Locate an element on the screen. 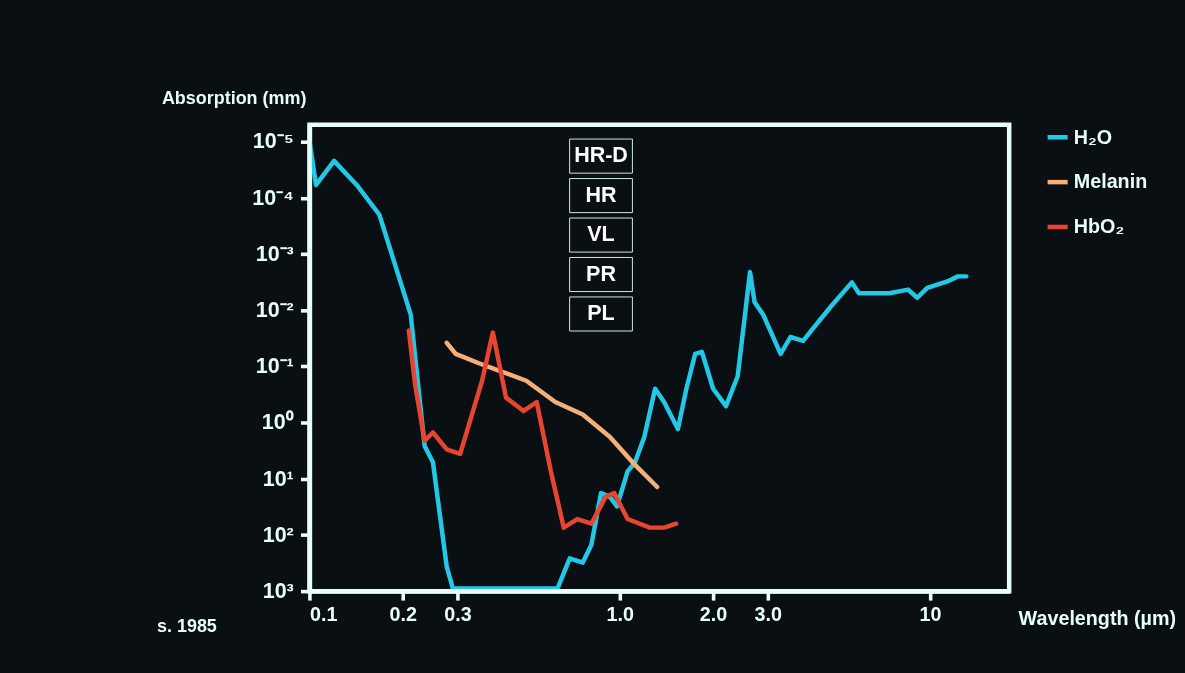  x-tick-label: 10 is located at coordinates (930, 614).